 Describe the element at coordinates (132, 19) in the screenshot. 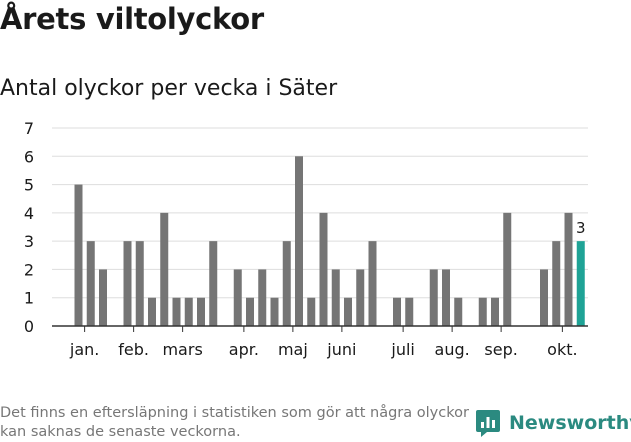

I see `page-title: Årets viltolyckor` at that location.